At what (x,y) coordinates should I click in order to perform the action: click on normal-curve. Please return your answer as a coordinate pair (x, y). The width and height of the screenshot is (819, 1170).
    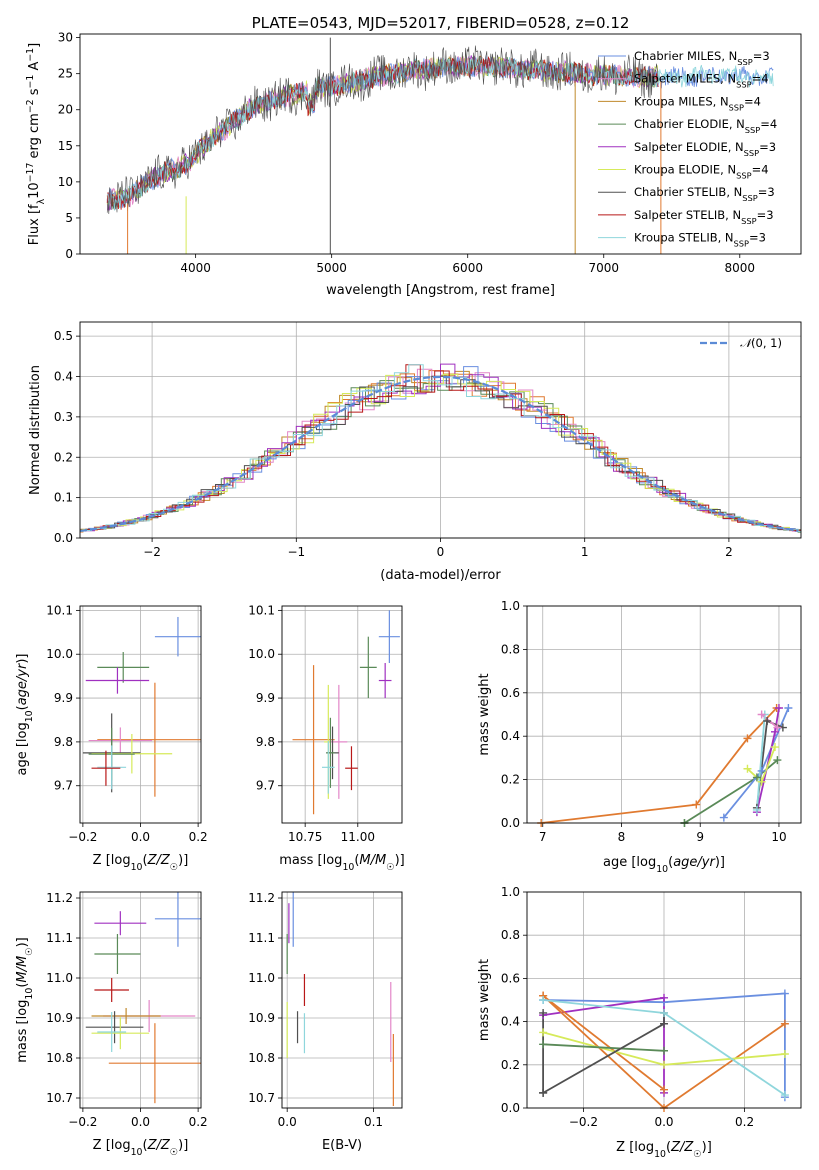
    Looking at the image, I should click on (439, 453).